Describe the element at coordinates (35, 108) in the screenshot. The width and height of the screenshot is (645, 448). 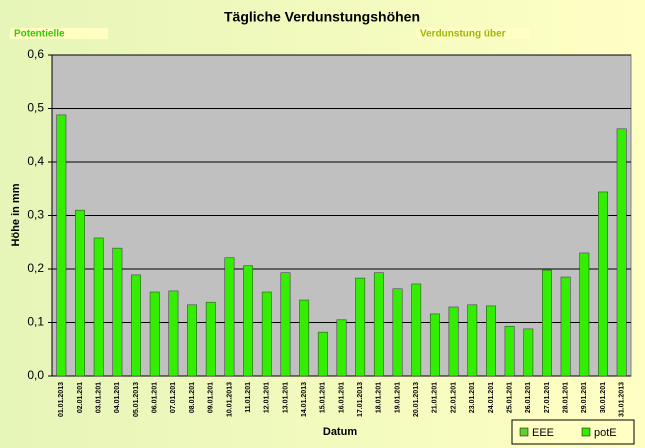
I see `y-tick-label: 0,5` at that location.